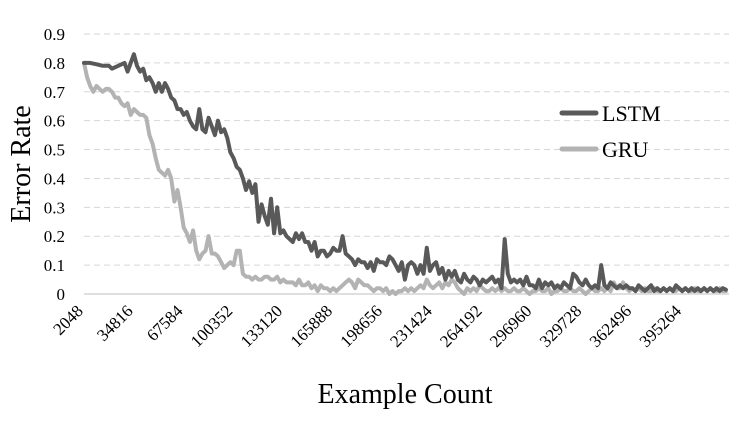  What do you see at coordinates (211, 325) in the screenshot?
I see `x-tick-label: 100352` at bounding box center [211, 325].